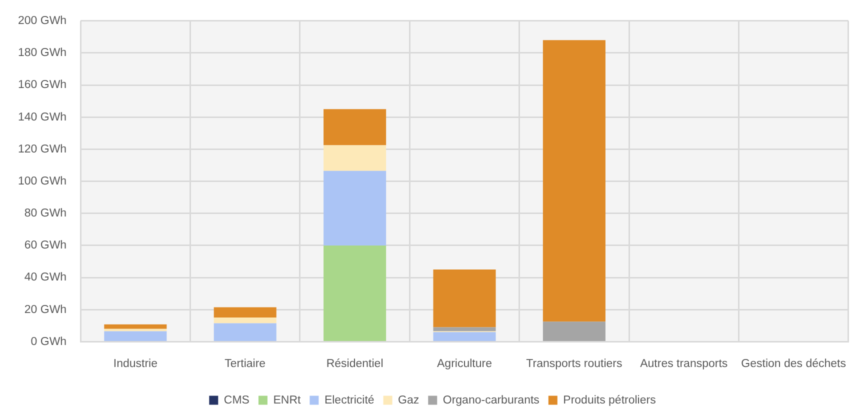  I want to click on legend-label: Gaz, so click(409, 400).